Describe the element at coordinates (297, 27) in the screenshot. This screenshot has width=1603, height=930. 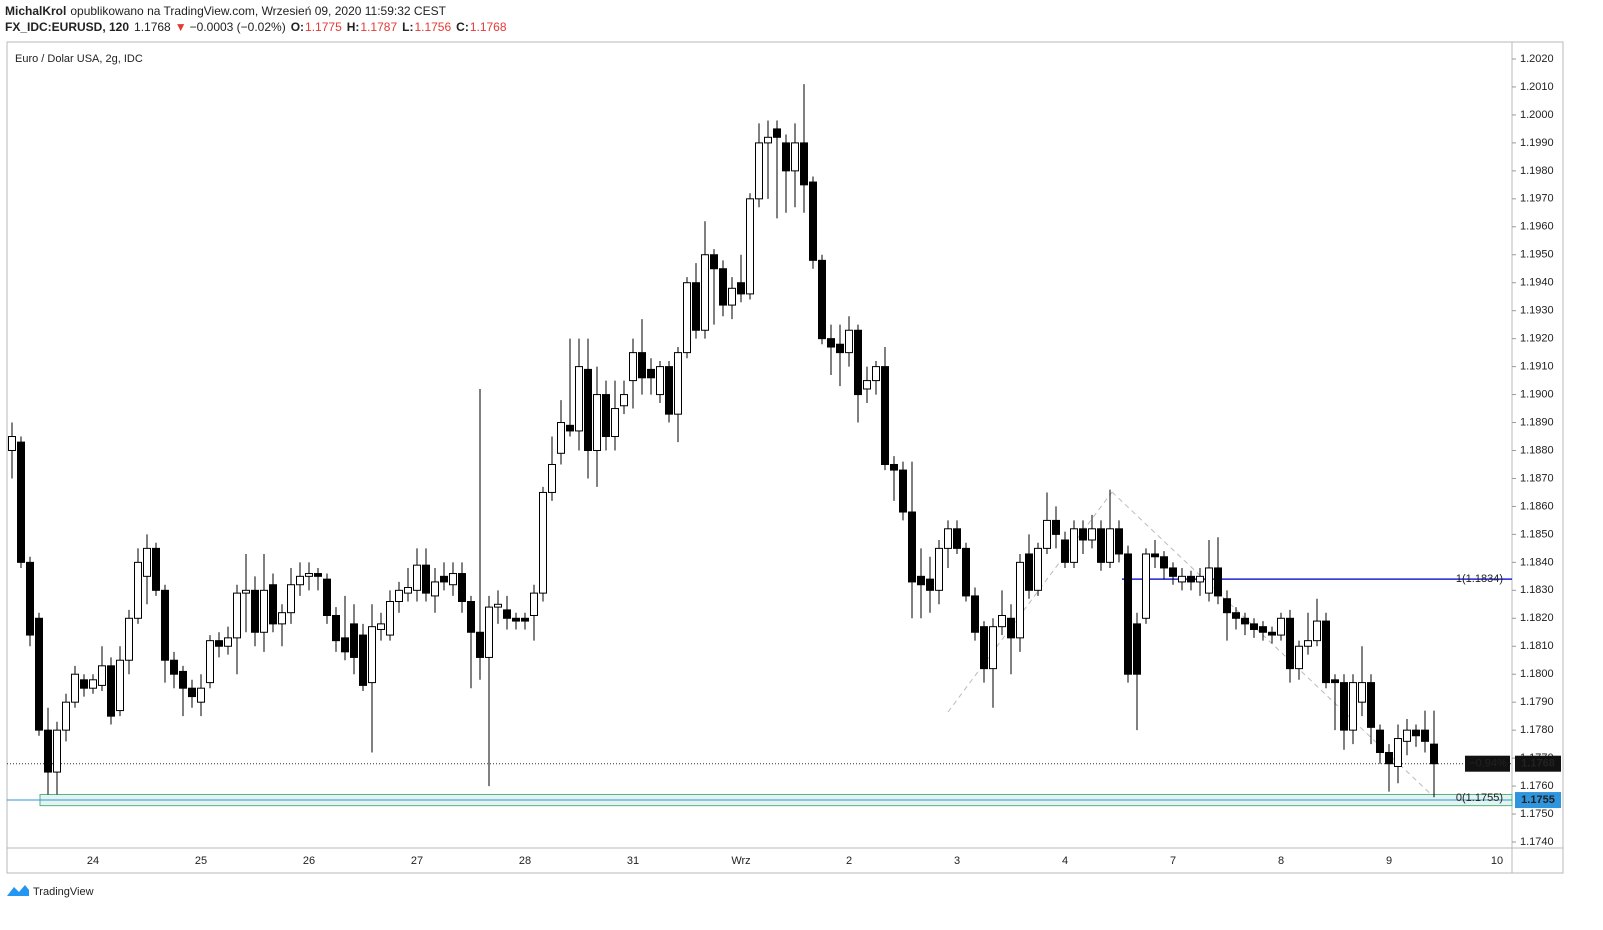
I see `ohlc-key: O:` at that location.